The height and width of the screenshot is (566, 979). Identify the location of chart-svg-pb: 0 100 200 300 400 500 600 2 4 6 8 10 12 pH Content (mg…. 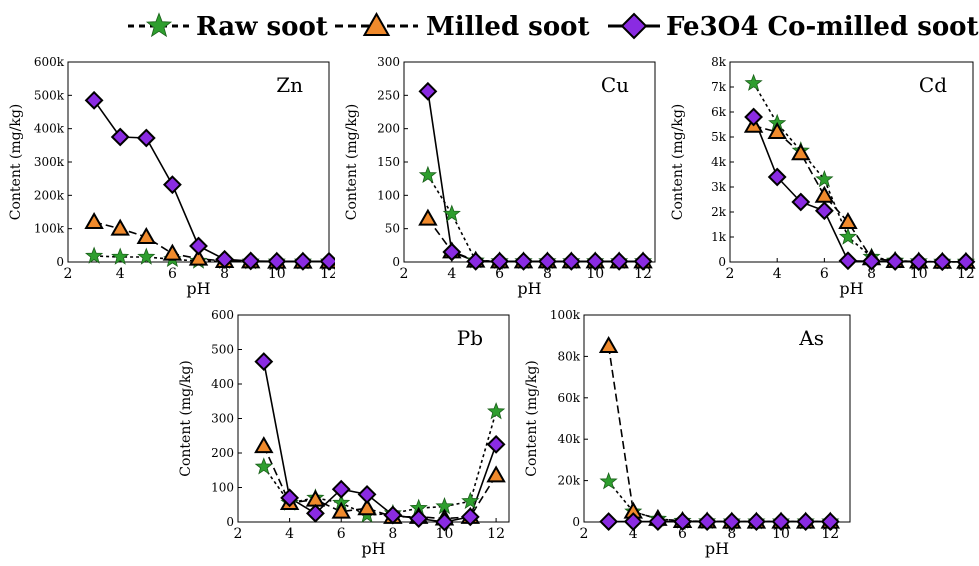
(344, 433).